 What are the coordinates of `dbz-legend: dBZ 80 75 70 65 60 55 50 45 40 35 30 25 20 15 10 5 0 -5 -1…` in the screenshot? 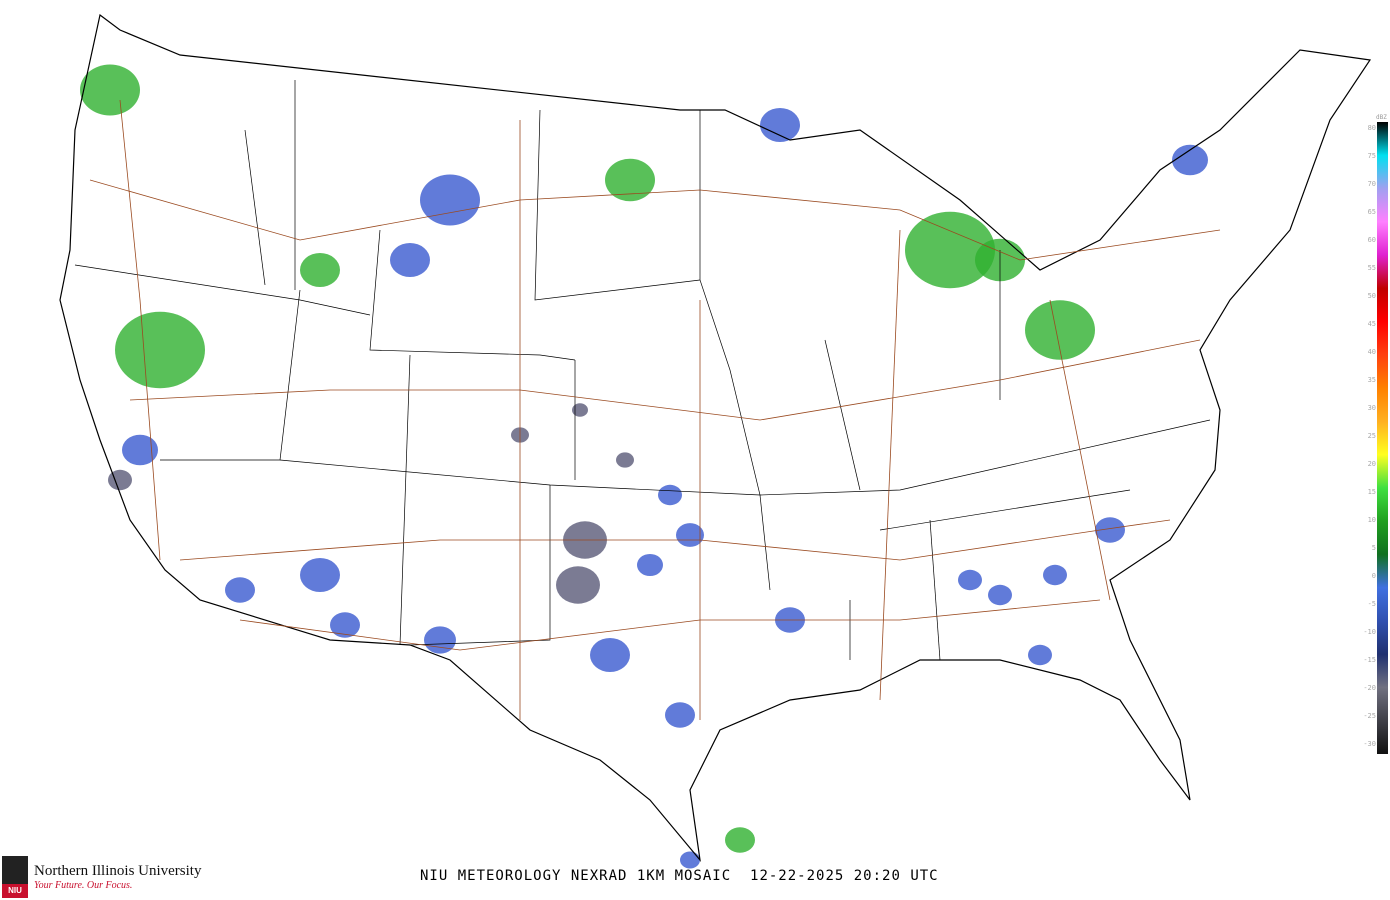 It's located at (1376, 434).